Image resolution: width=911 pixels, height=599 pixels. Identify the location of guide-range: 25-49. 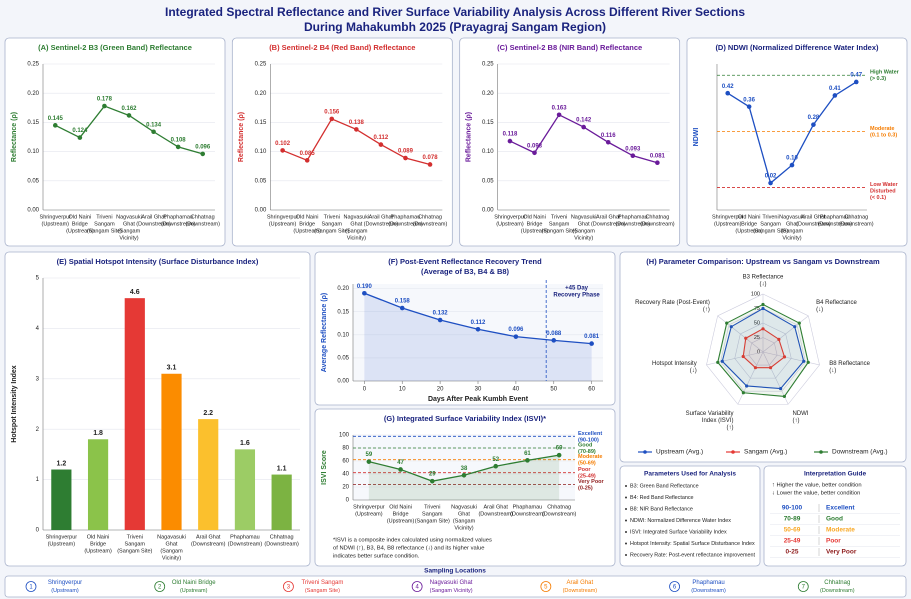
(792, 541).